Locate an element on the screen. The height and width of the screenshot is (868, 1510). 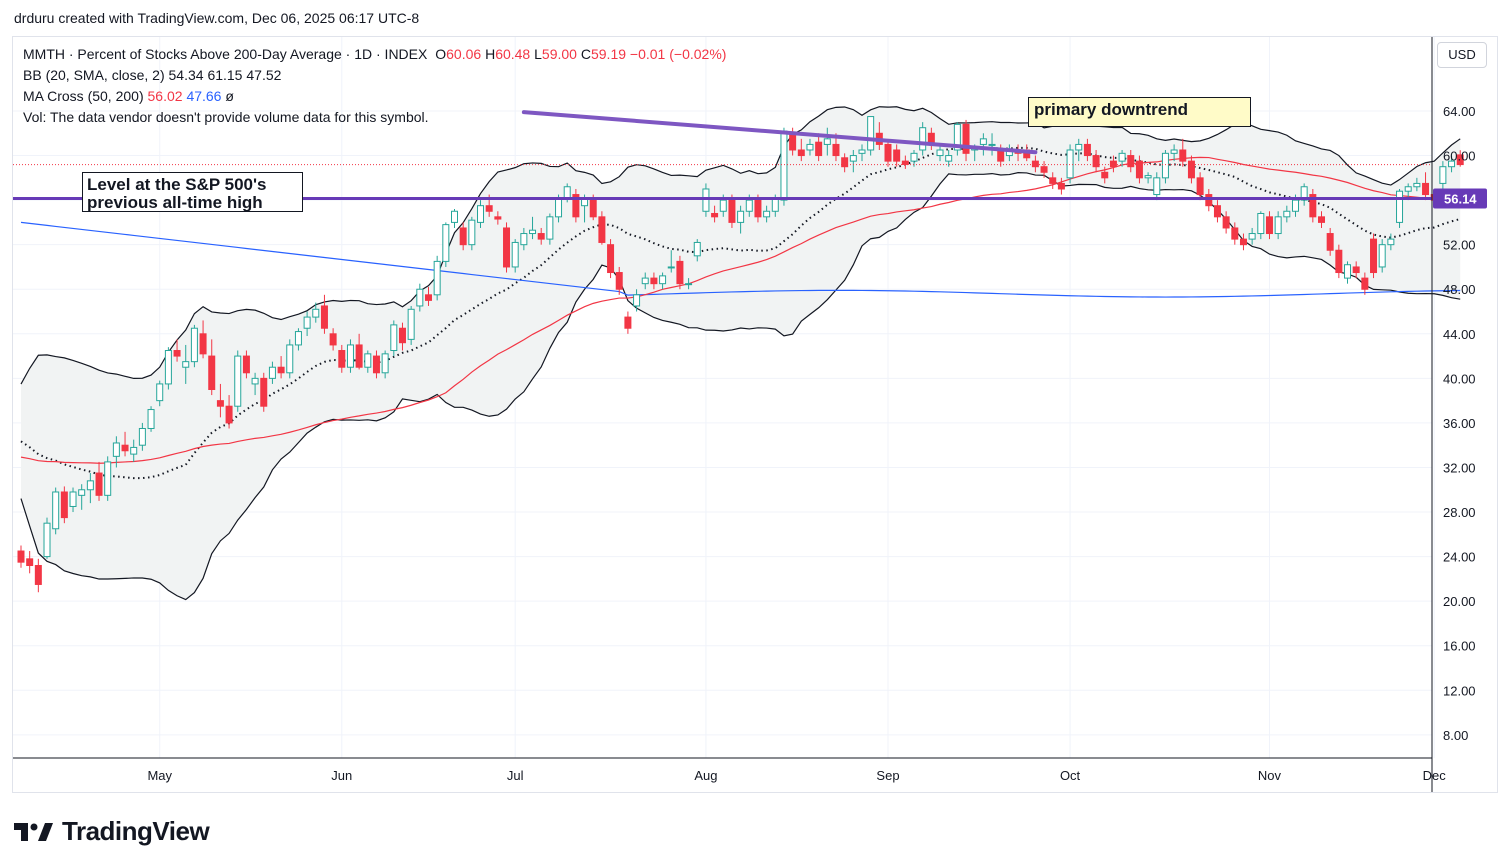
y-tick-label: 16.00 is located at coordinates (1459, 646).